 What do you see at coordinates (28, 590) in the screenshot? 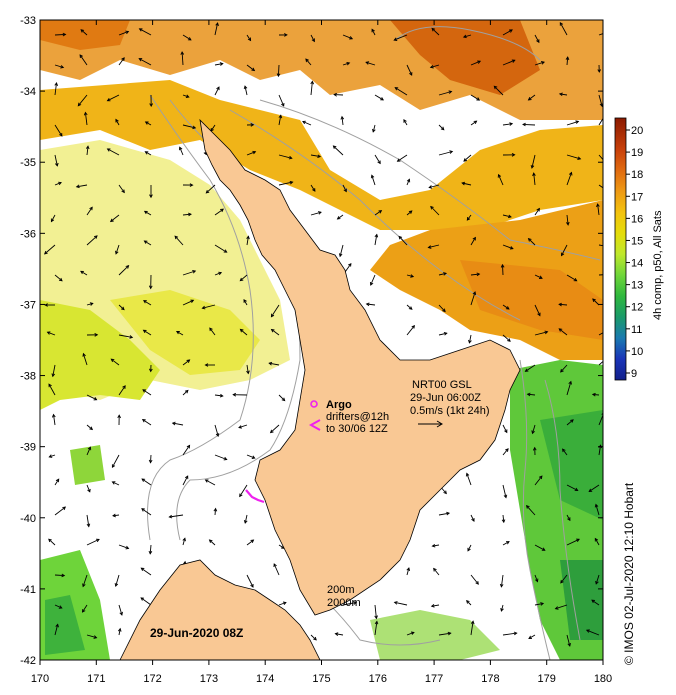
I see `y-tick-label: -41` at bounding box center [28, 590].